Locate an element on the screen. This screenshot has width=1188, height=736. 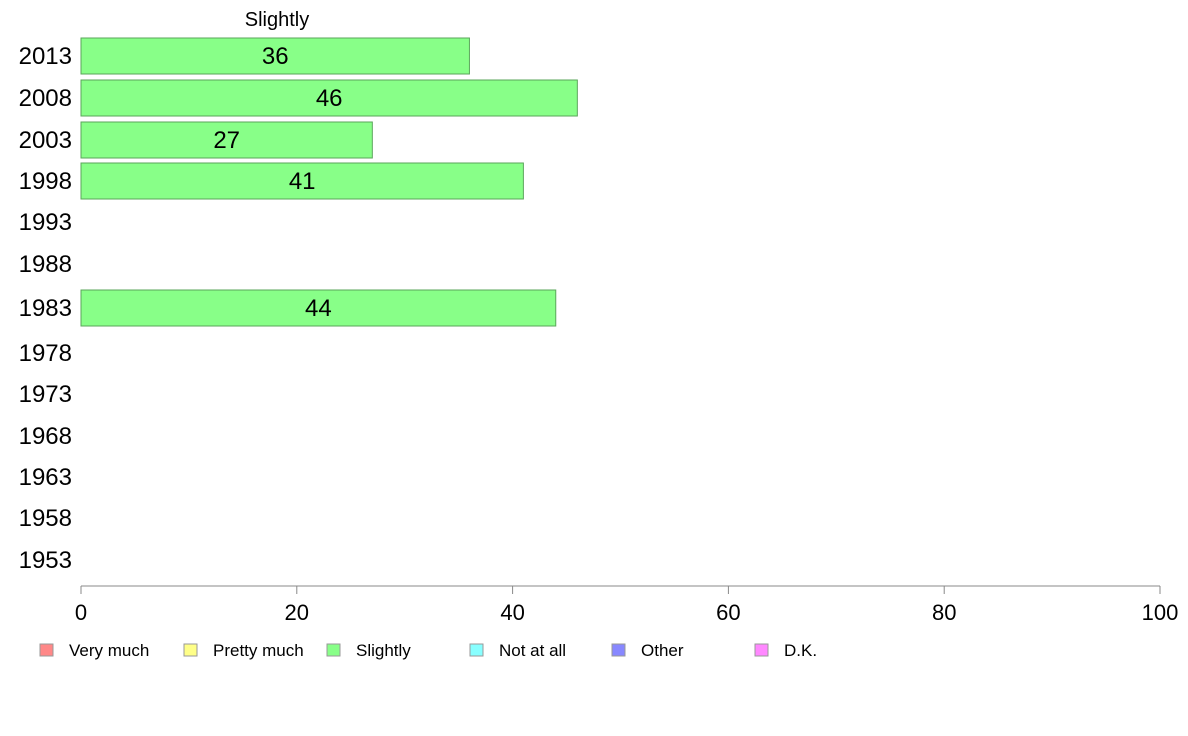
category-label-2003: 2003 is located at coordinates (45, 140).